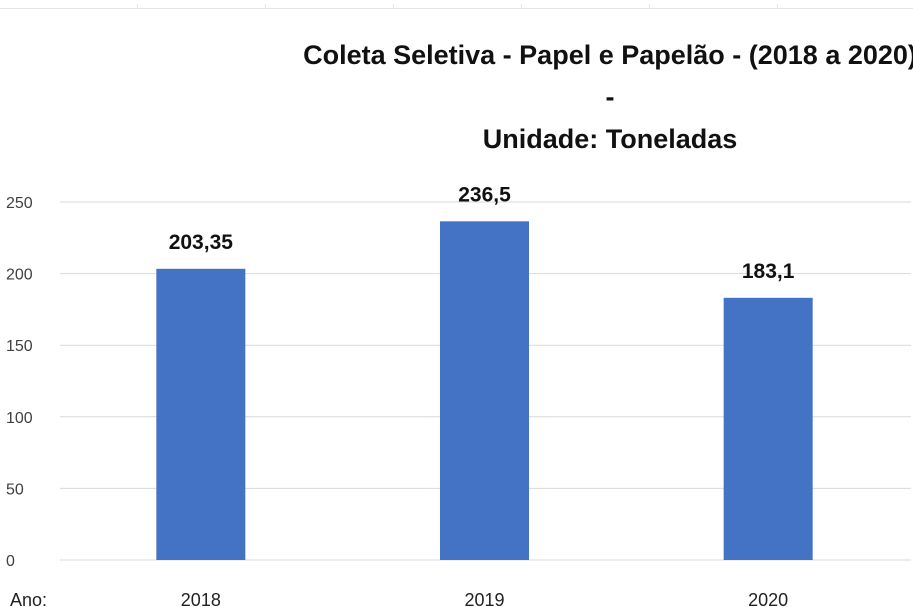  What do you see at coordinates (19, 382) in the screenshot?
I see `y-axis-ticks: 0 50 100 150 200 250` at bounding box center [19, 382].